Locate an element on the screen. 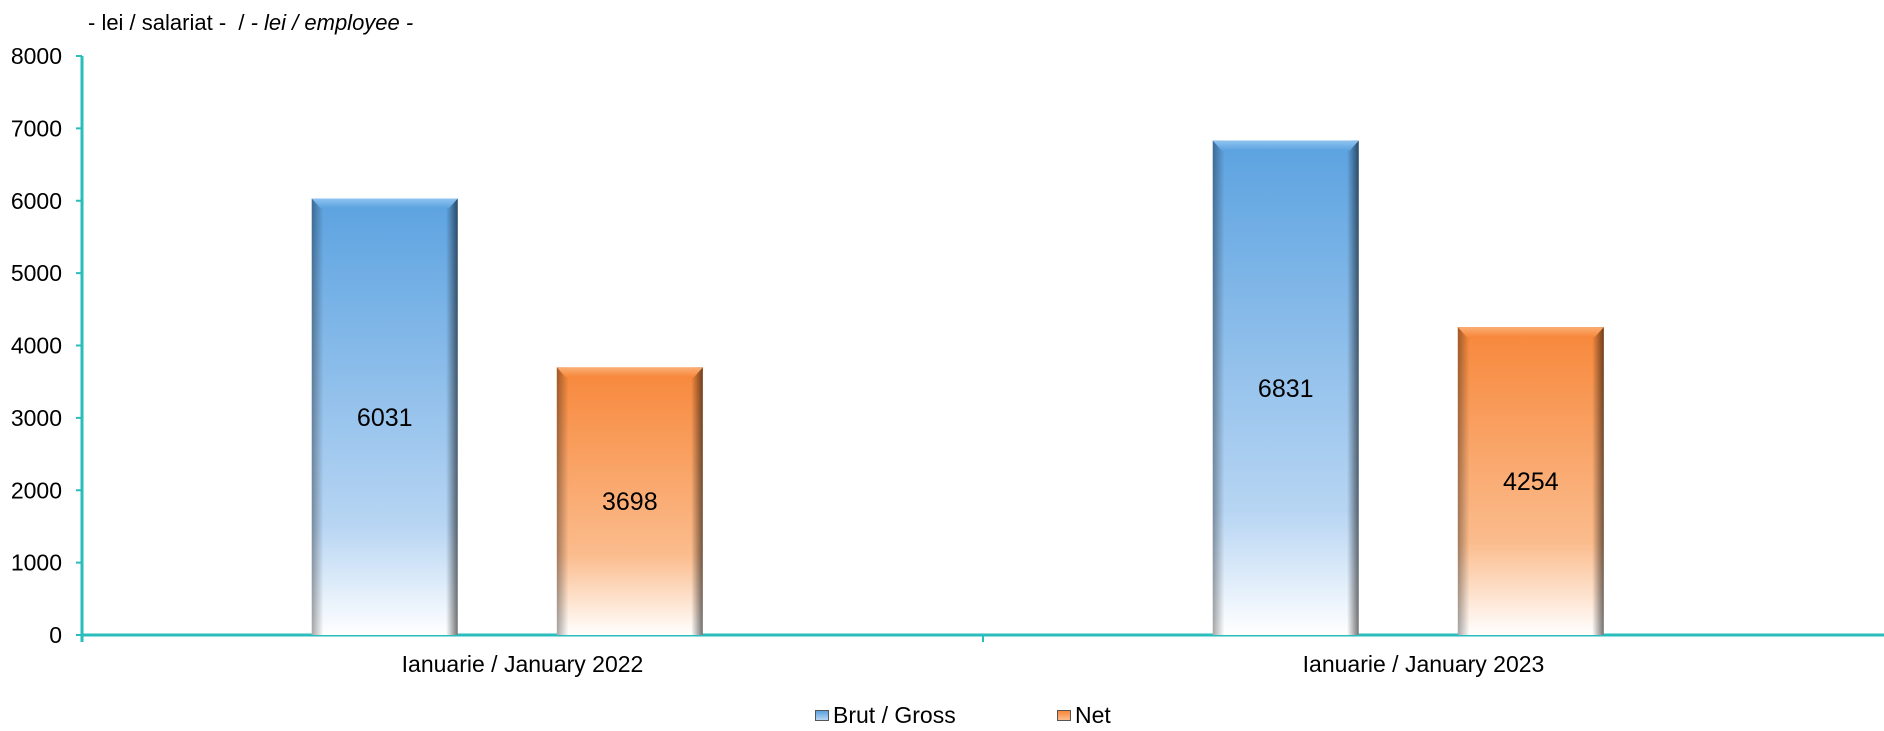  data-label: 6831 is located at coordinates (1286, 389).